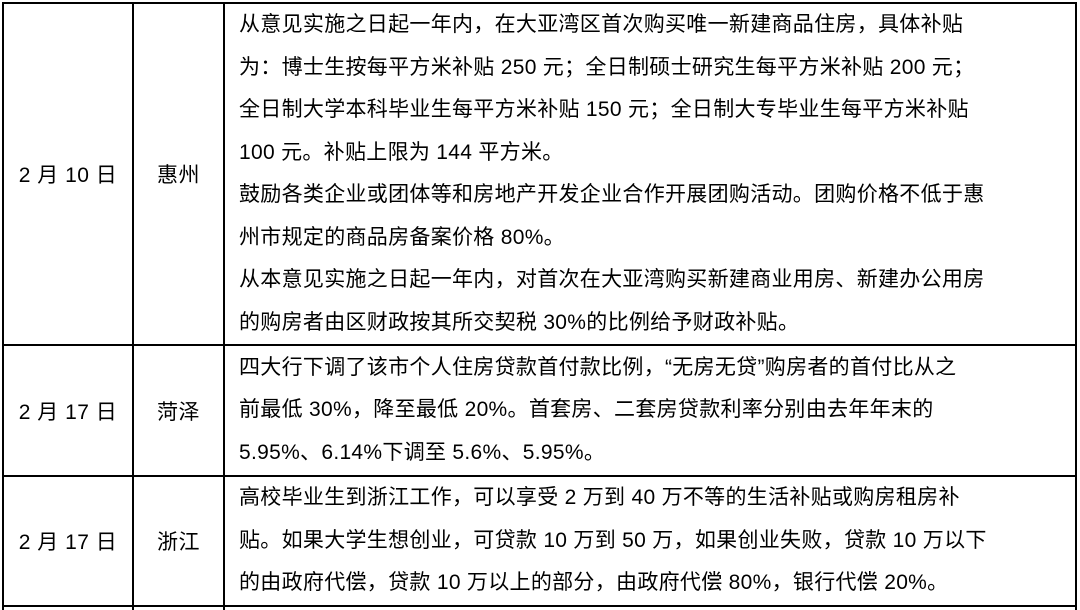 Image resolution: width=1080 pixels, height=610 pixels. I want to click on policy-text-line: 的由政府代偿，贷款 10 万以上的部分，由政府代偿 80%，银行代偿 20%。, so click(594, 582).